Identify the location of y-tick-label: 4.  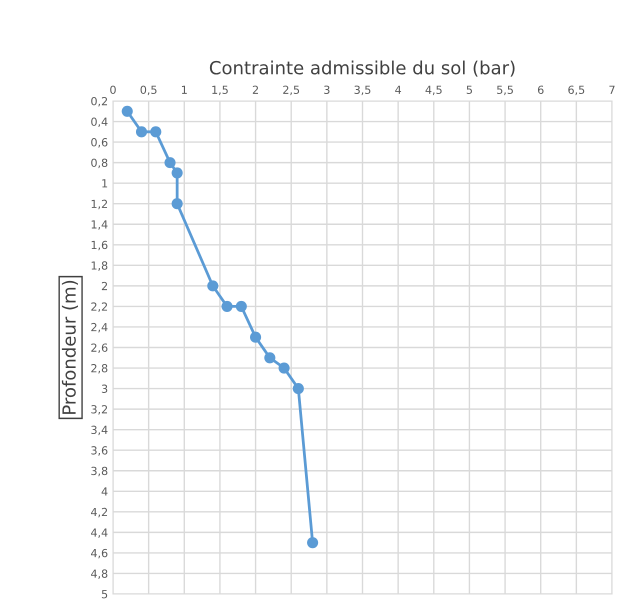
(105, 491).